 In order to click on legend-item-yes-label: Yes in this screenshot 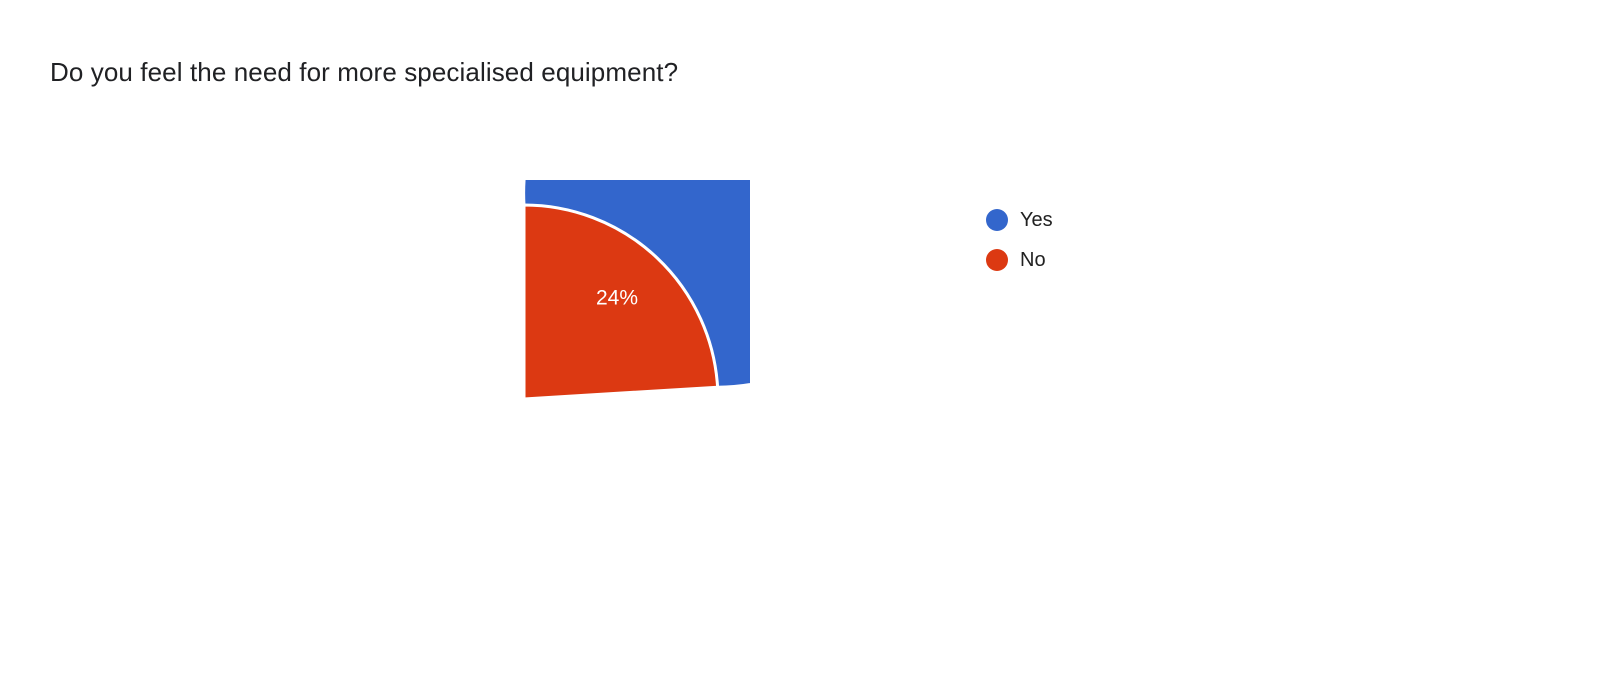, I will do `click(1036, 220)`.